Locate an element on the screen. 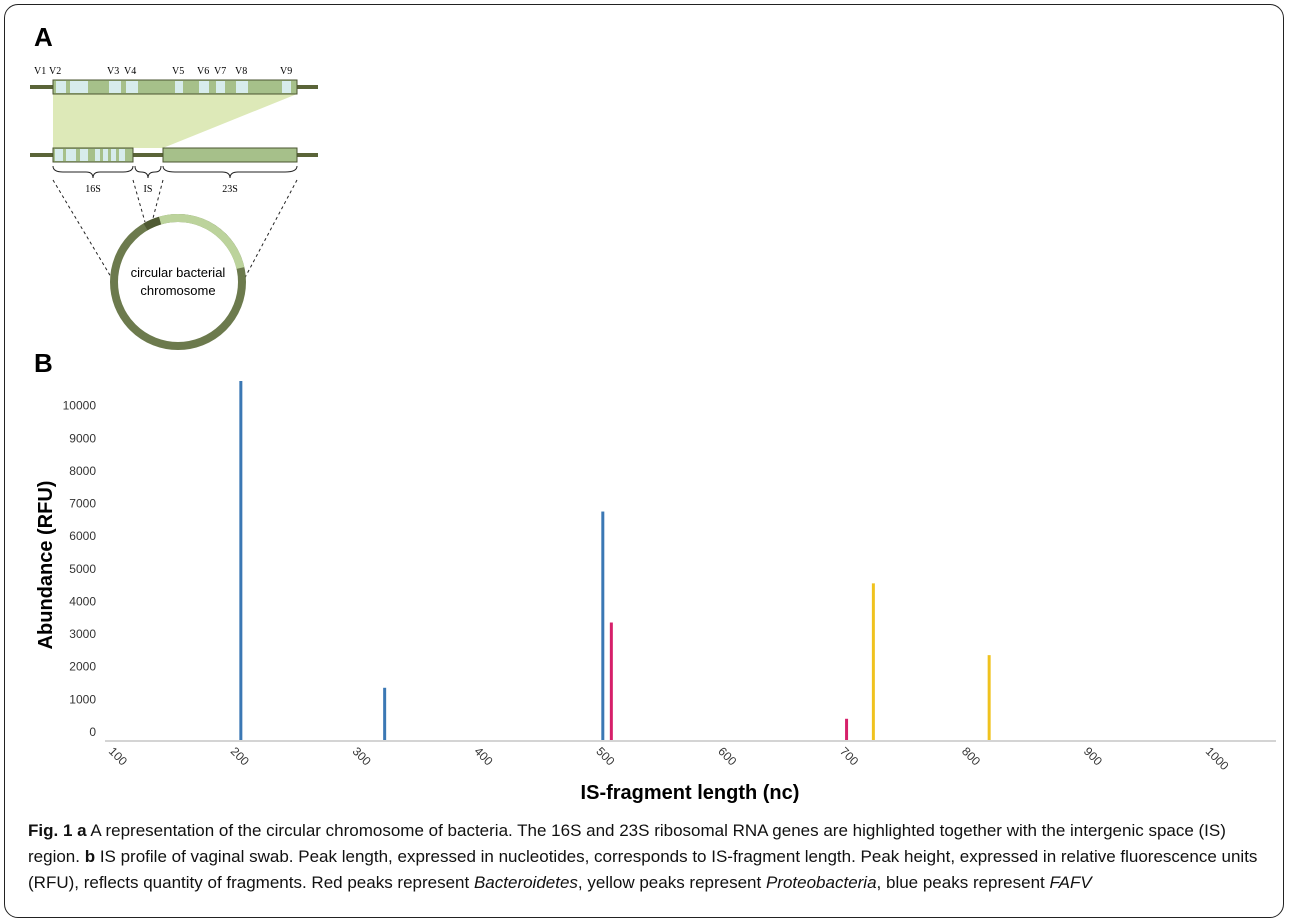 Image resolution: width=1290 pixels, height=923 pixels. region-label: V8 is located at coordinates (241, 71).